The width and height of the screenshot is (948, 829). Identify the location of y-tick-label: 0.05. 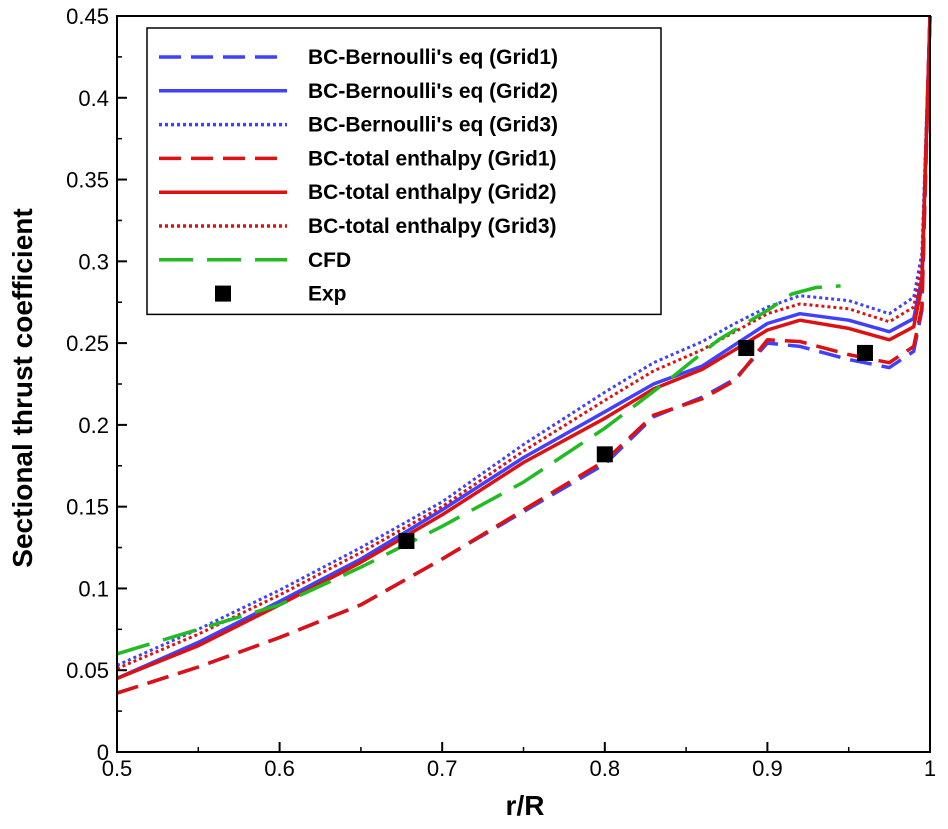
(87, 670).